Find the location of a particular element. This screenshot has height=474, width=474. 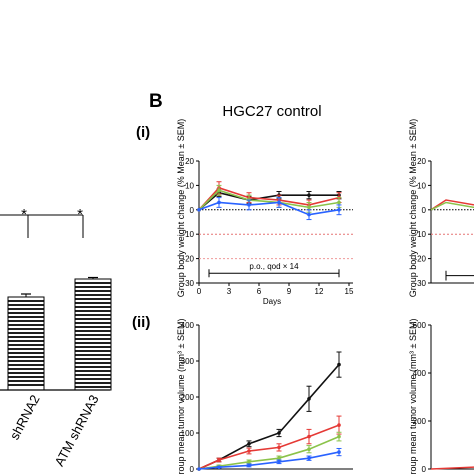

plot-ii-series-2-line is located at coordinates (269, 452).